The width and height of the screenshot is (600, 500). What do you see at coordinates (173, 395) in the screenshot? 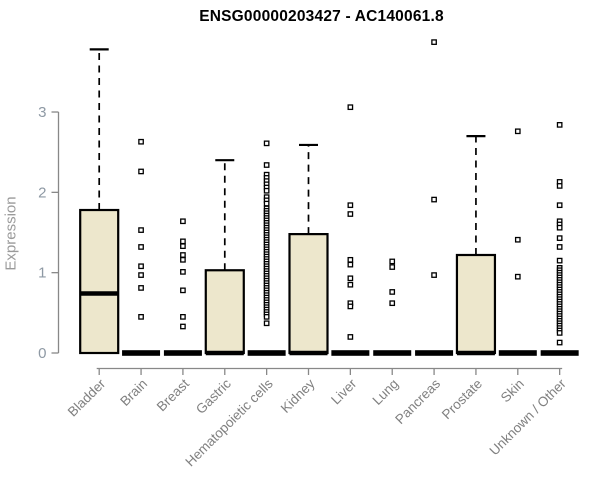
I see `x-category-label: Breast` at bounding box center [173, 395].